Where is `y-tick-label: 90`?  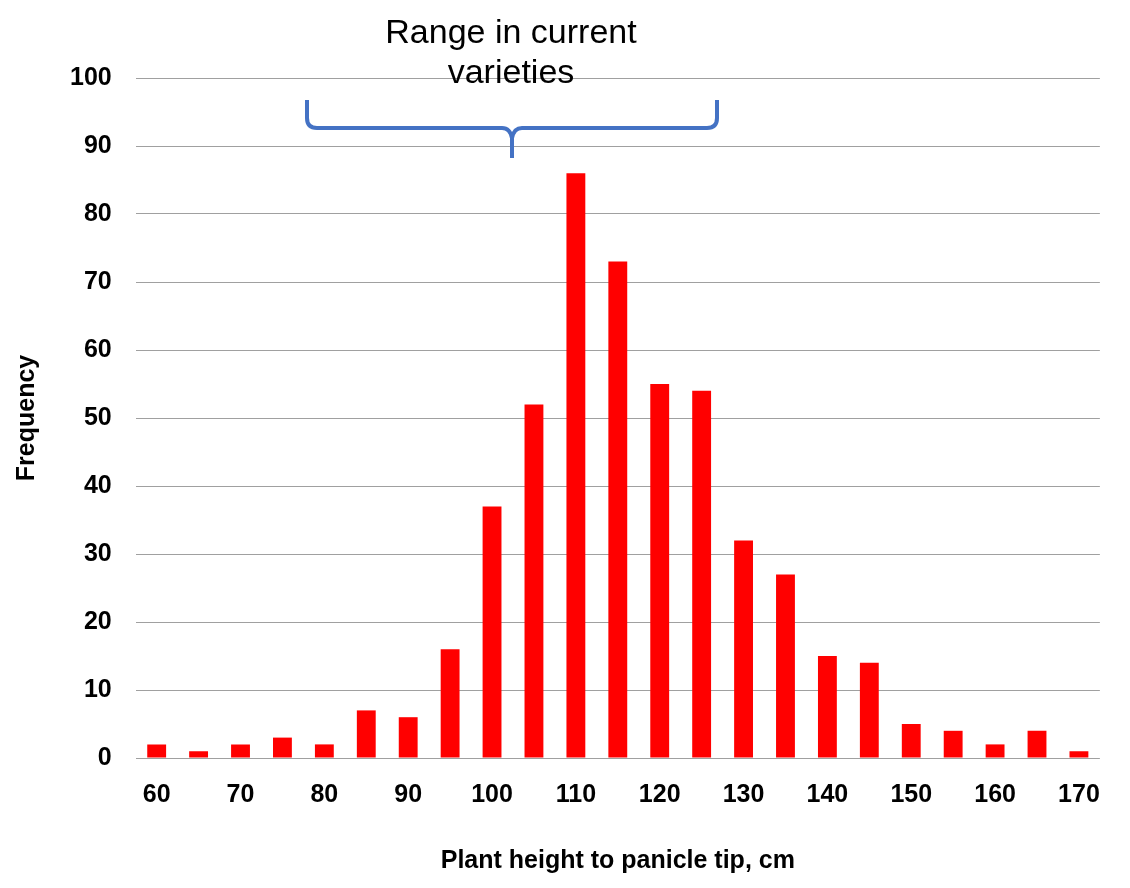 y-tick-label: 90 is located at coordinates (97, 143).